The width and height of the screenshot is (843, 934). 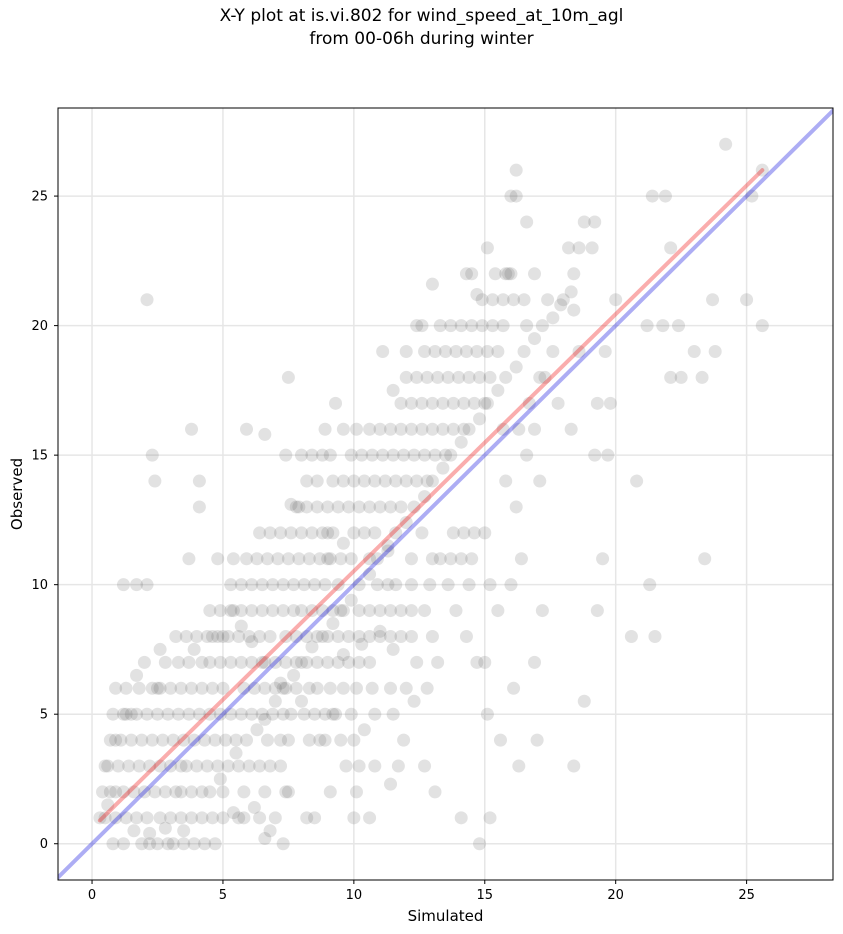 What do you see at coordinates (223, 895) in the screenshot?
I see `x-tick-label: 5` at bounding box center [223, 895].